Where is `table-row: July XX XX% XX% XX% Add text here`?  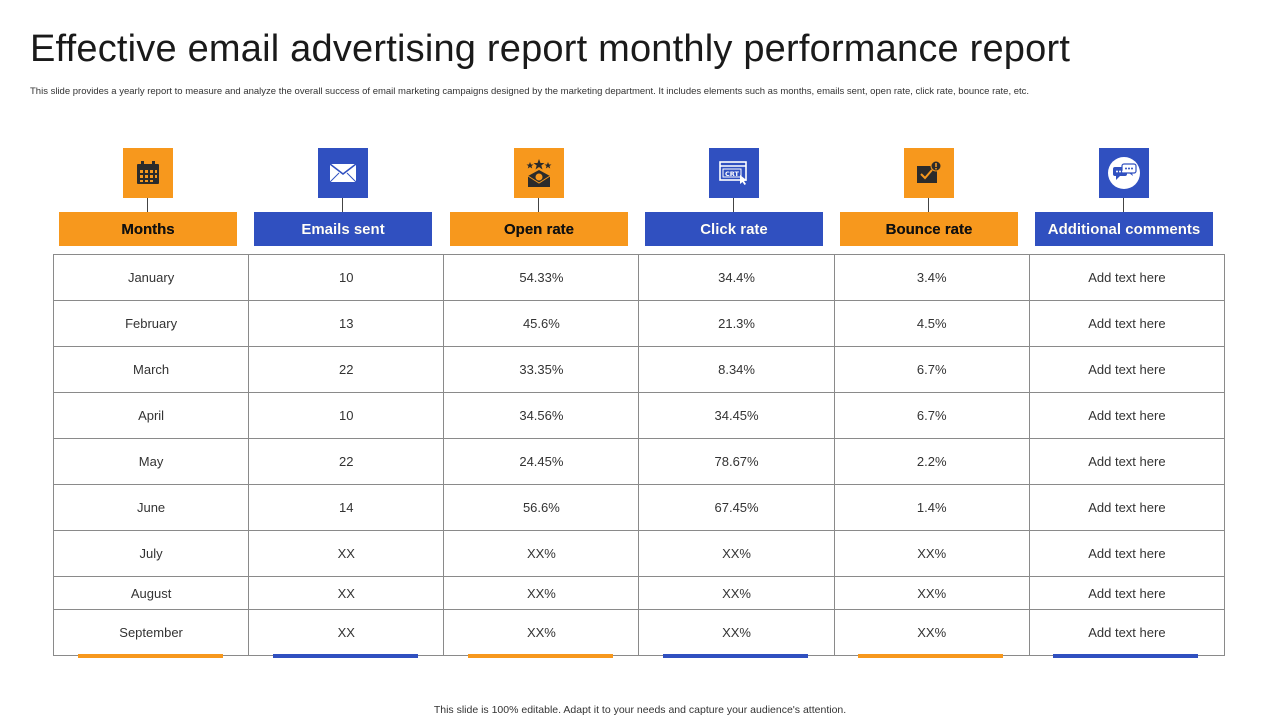
table-row: July XX XX% XX% XX% Add text here is located at coordinates (639, 553).